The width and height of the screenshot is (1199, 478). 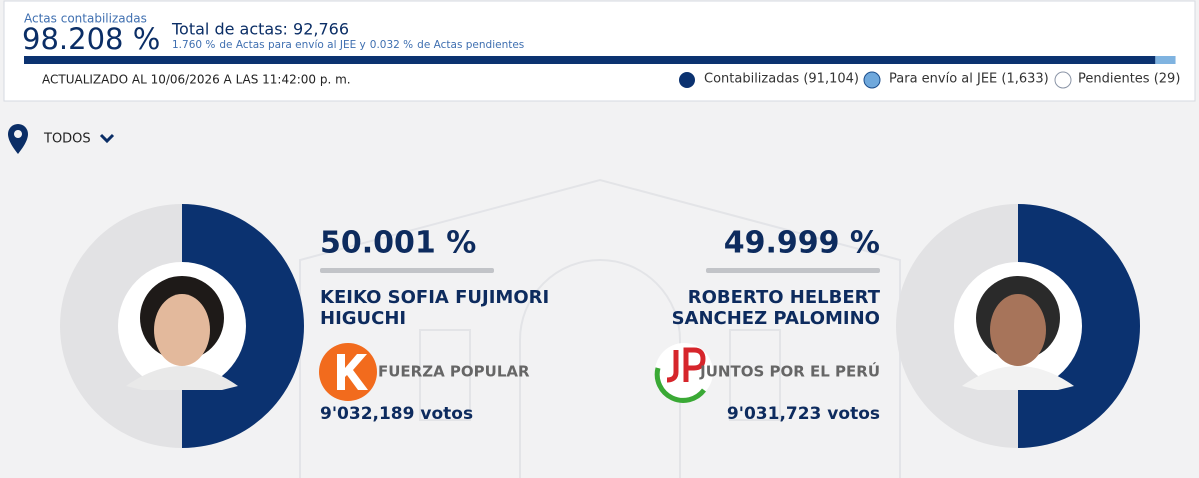 I want to click on location-icon, so click(x=18, y=139).